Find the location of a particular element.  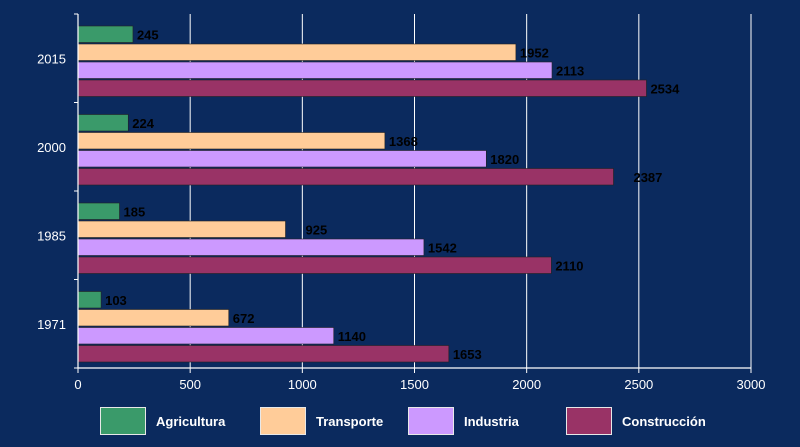

bar-agricultura-1985 is located at coordinates (98, 211).